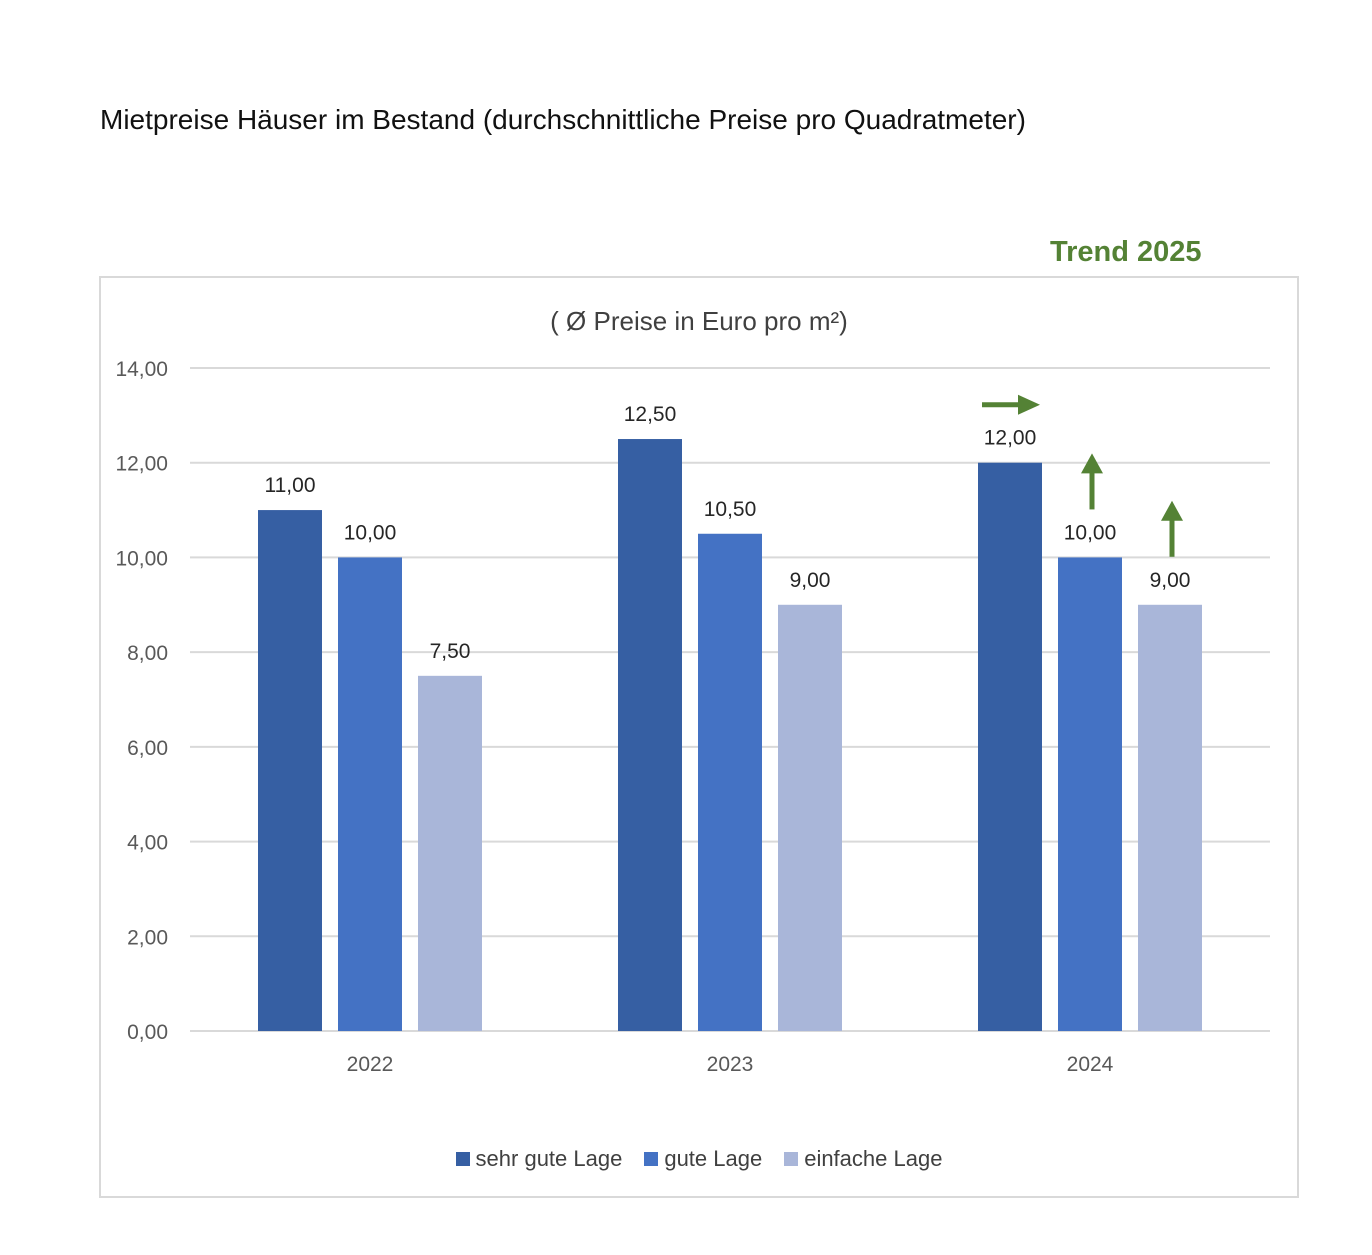 The height and width of the screenshot is (1255, 1372). What do you see at coordinates (549, 1158) in the screenshot?
I see `legend-label: sehr gute Lage` at bounding box center [549, 1158].